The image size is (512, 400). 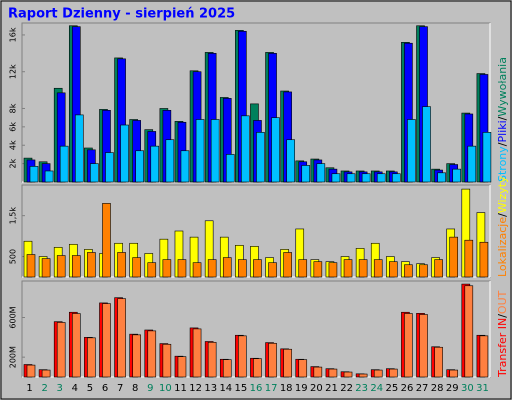 What do you see at coordinates (13, 357) in the screenshot?
I see `y-tick-label: 200M` at bounding box center [13, 357].